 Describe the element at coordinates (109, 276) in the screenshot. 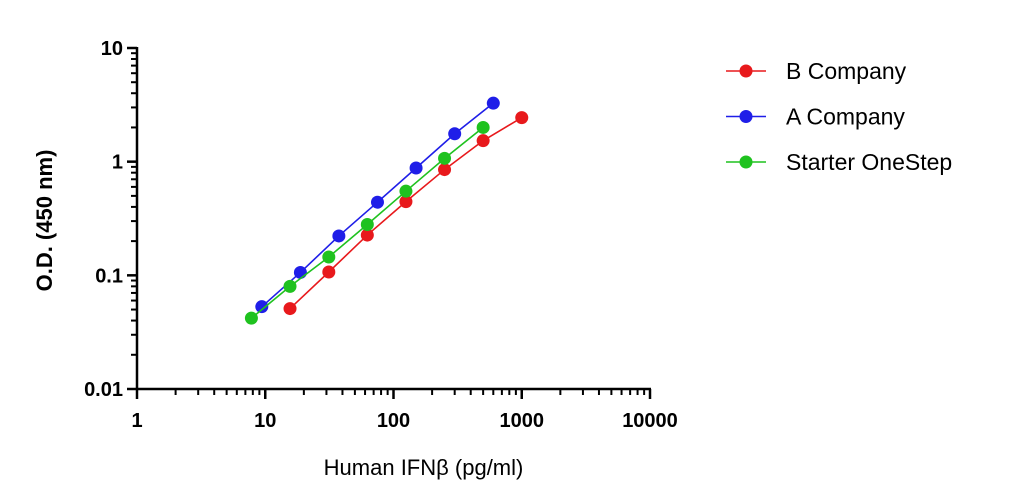

I see `y-tick-label: 0.1` at that location.